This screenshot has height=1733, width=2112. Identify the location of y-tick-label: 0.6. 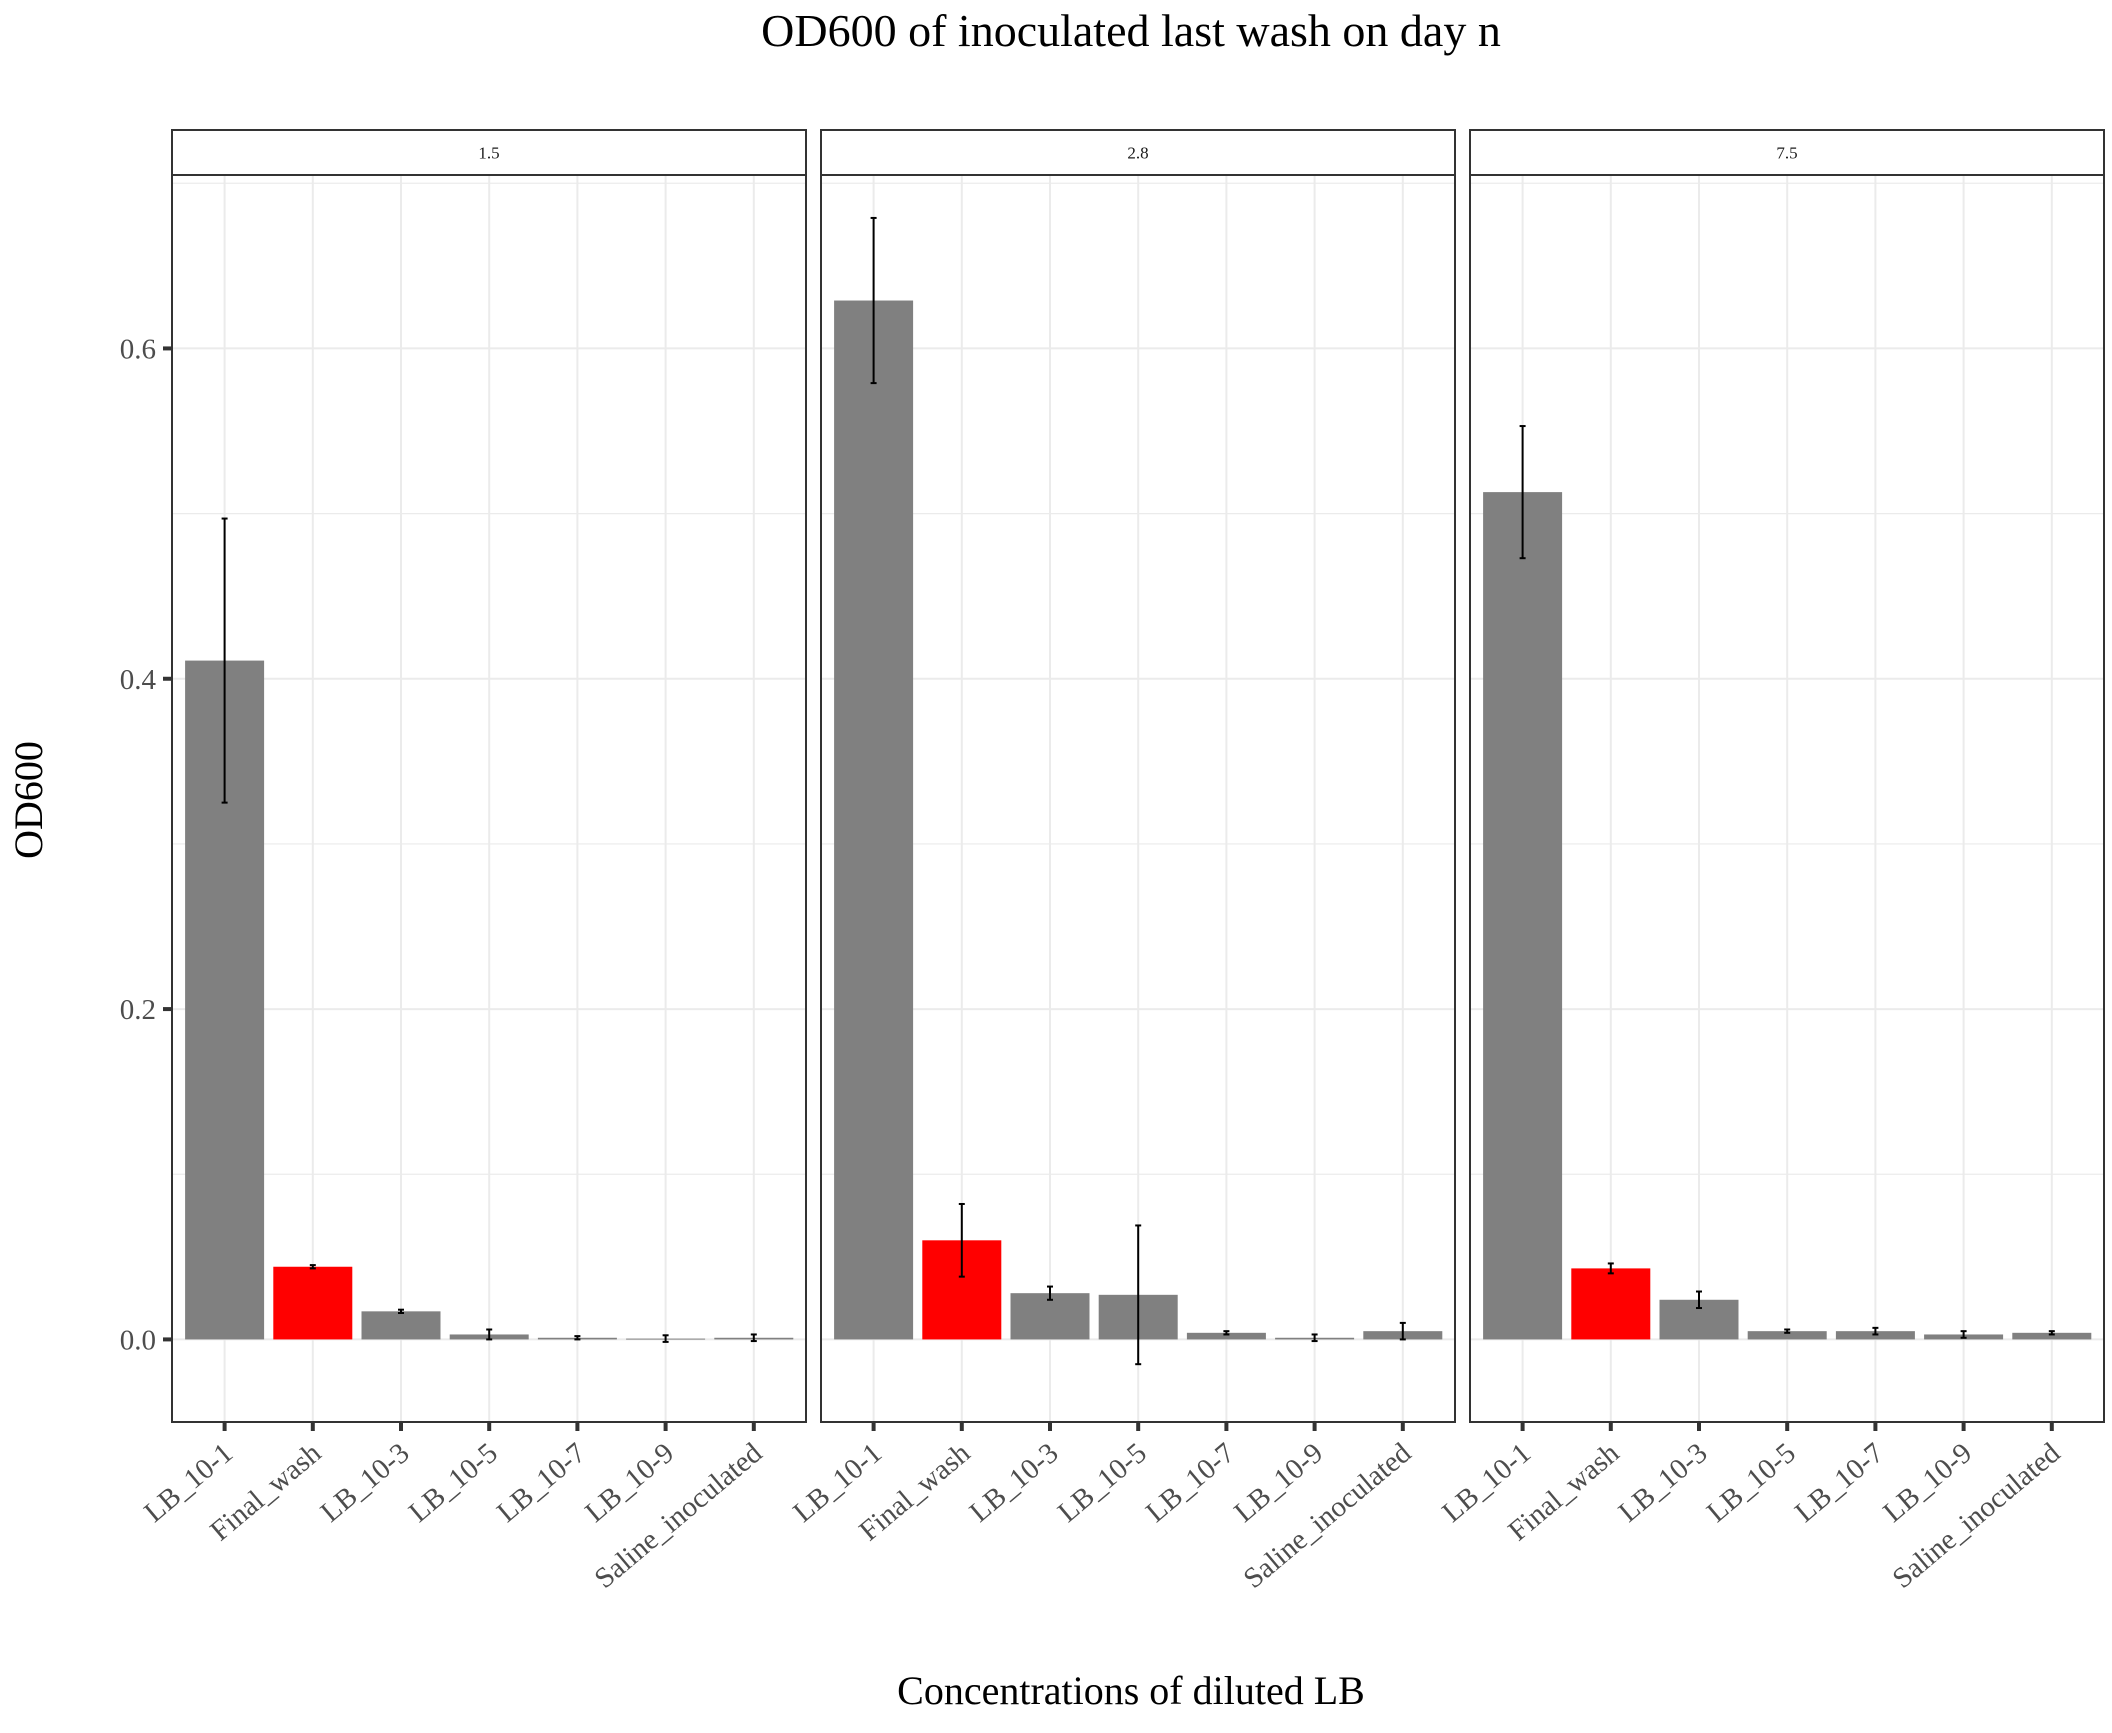
(138, 349).